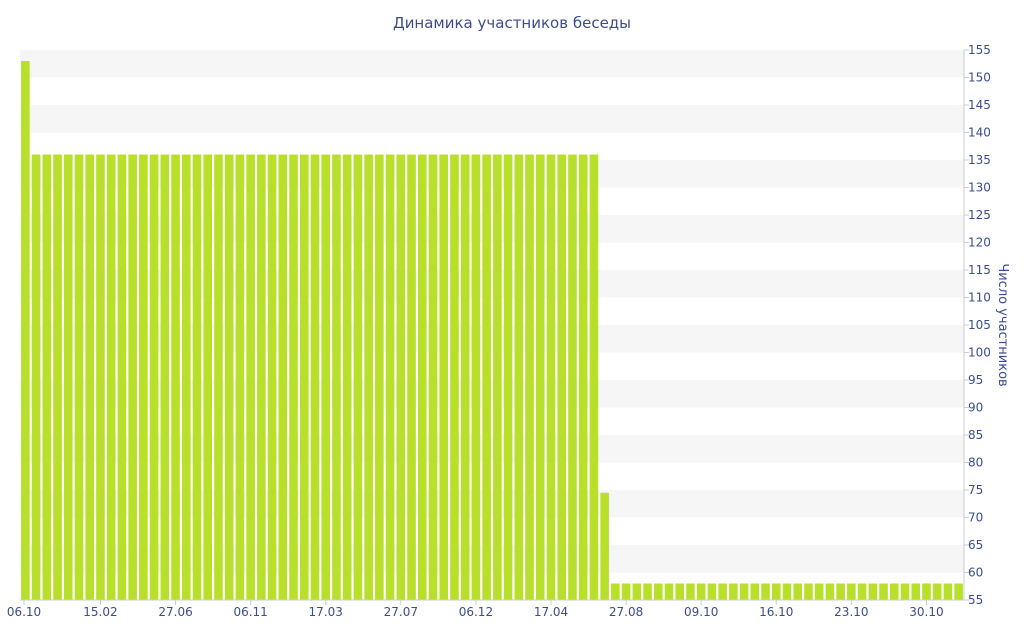  Describe the element at coordinates (250, 612) in the screenshot. I see `x-tick-label: 06.11` at that location.